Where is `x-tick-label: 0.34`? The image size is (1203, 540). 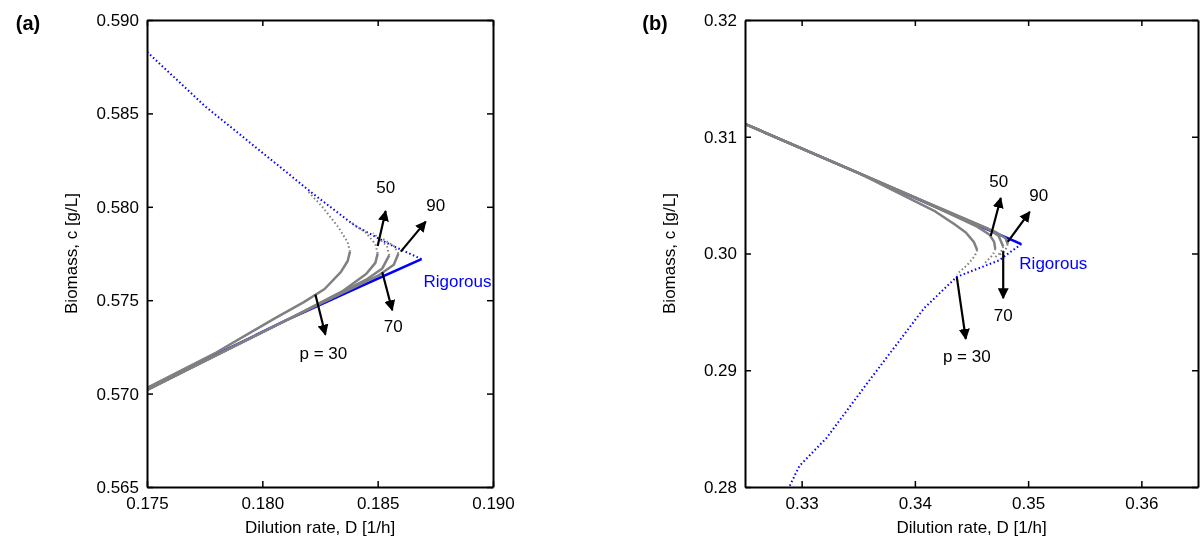 x-tick-label: 0.34 is located at coordinates (915, 504).